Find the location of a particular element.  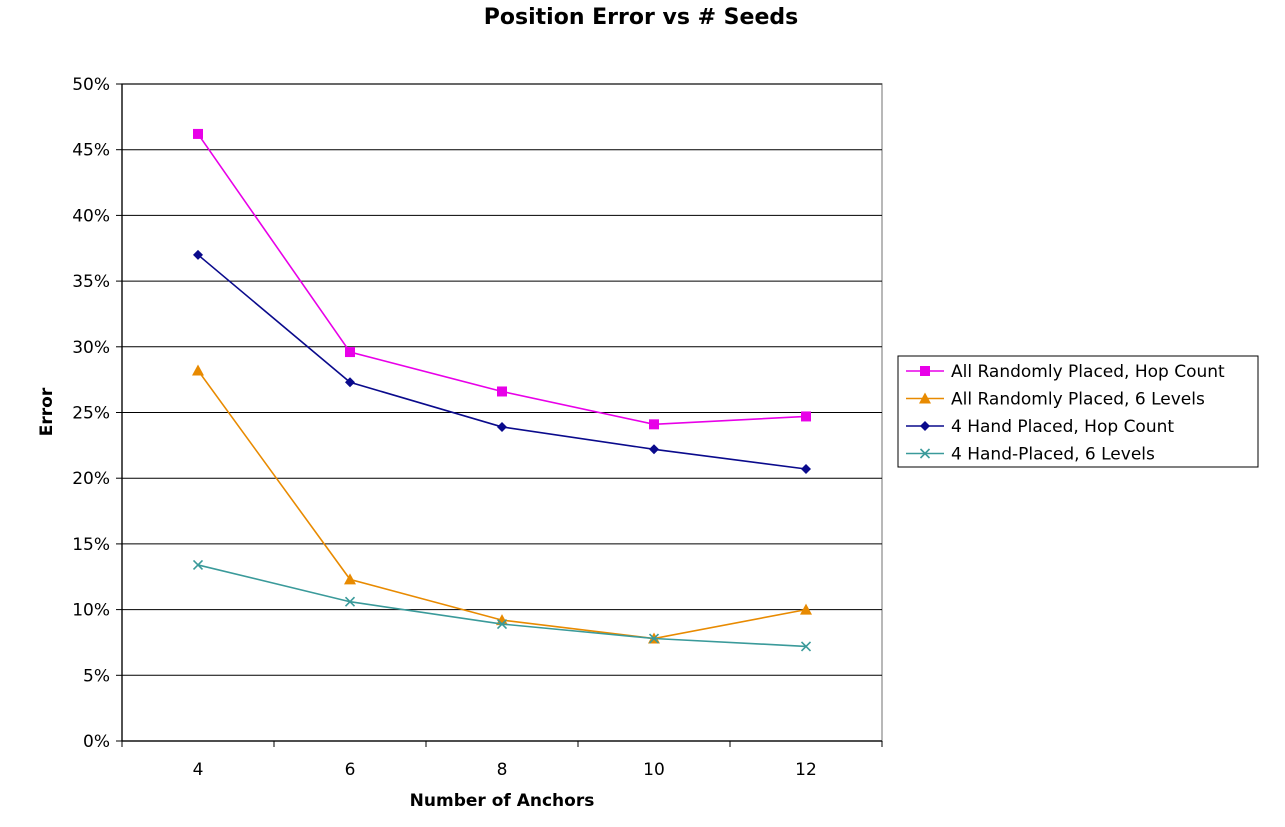

y-tick-label: 15% is located at coordinates (91, 545).